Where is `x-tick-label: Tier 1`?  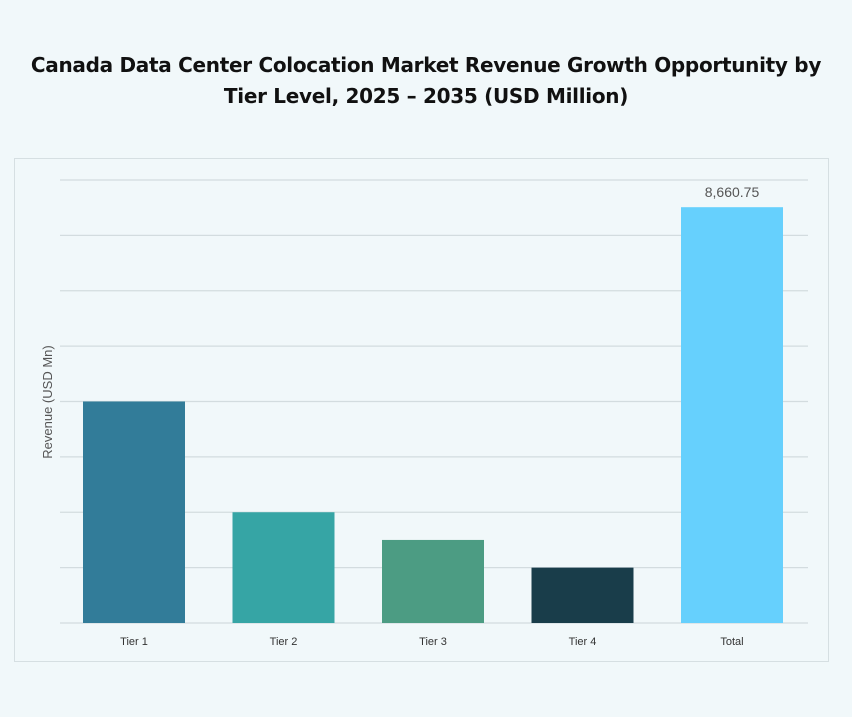 x-tick-label: Tier 1 is located at coordinates (134, 642).